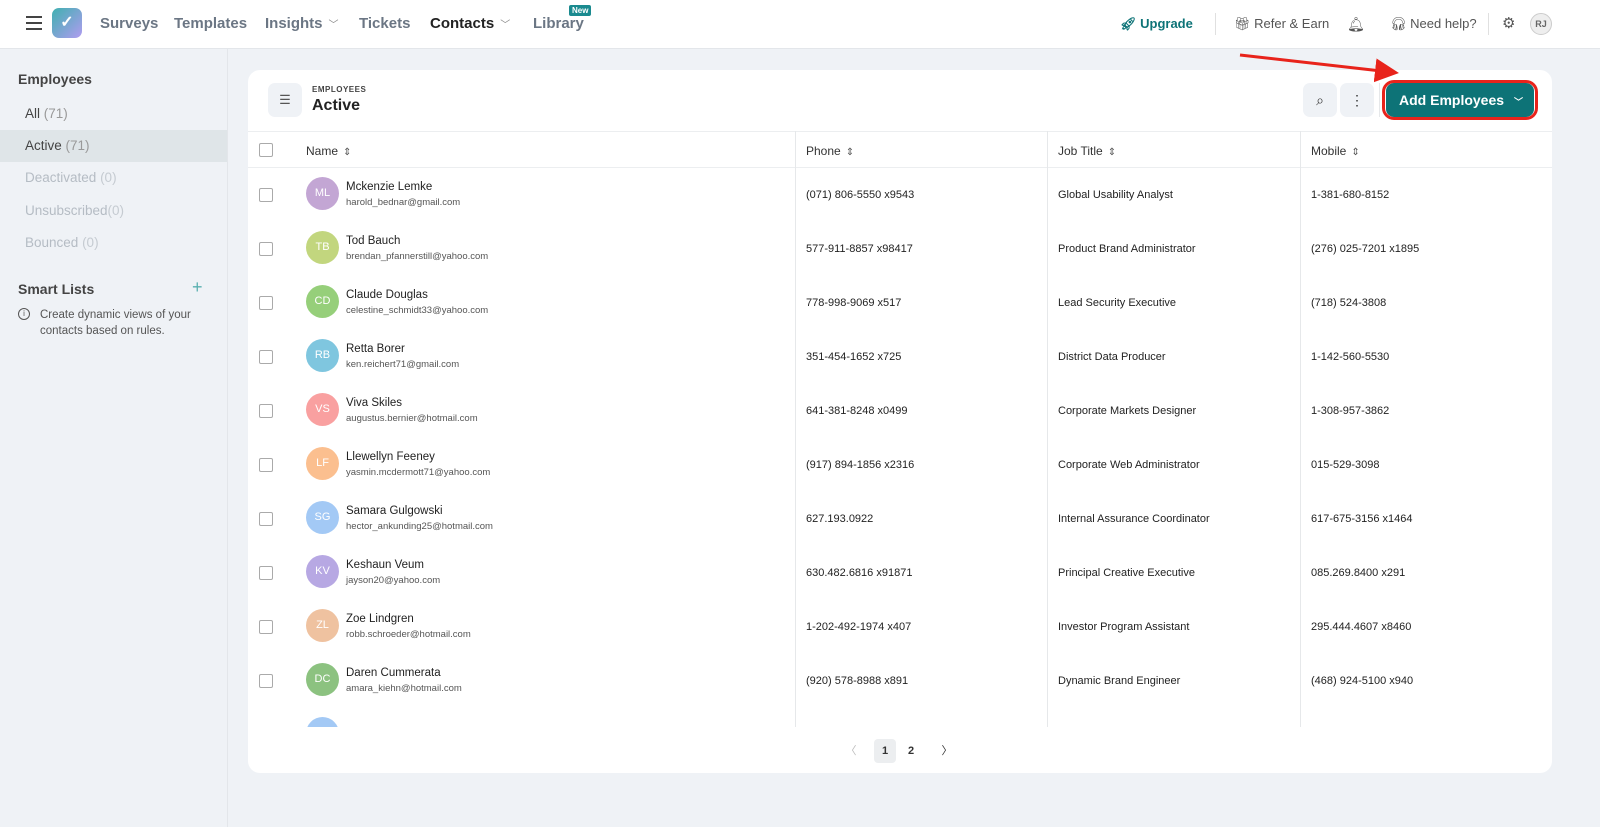 The width and height of the screenshot is (1600, 827). I want to click on column-label: Mobile, so click(1329, 151).